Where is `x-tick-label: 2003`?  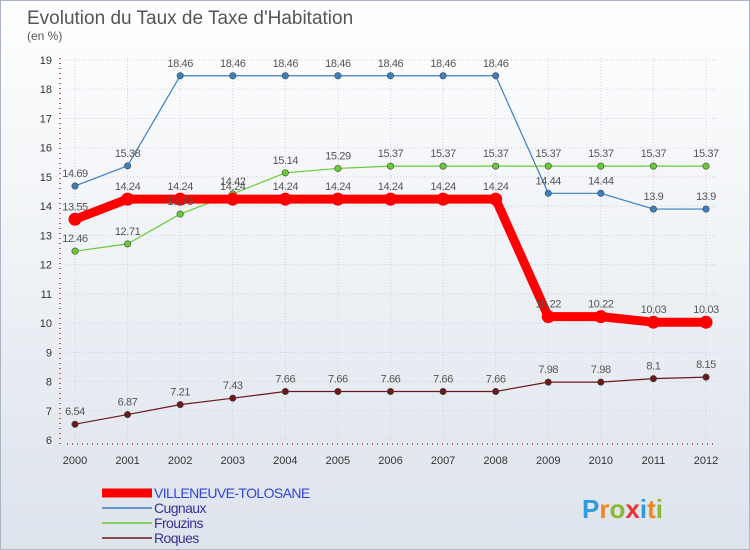 x-tick-label: 2003 is located at coordinates (233, 461).